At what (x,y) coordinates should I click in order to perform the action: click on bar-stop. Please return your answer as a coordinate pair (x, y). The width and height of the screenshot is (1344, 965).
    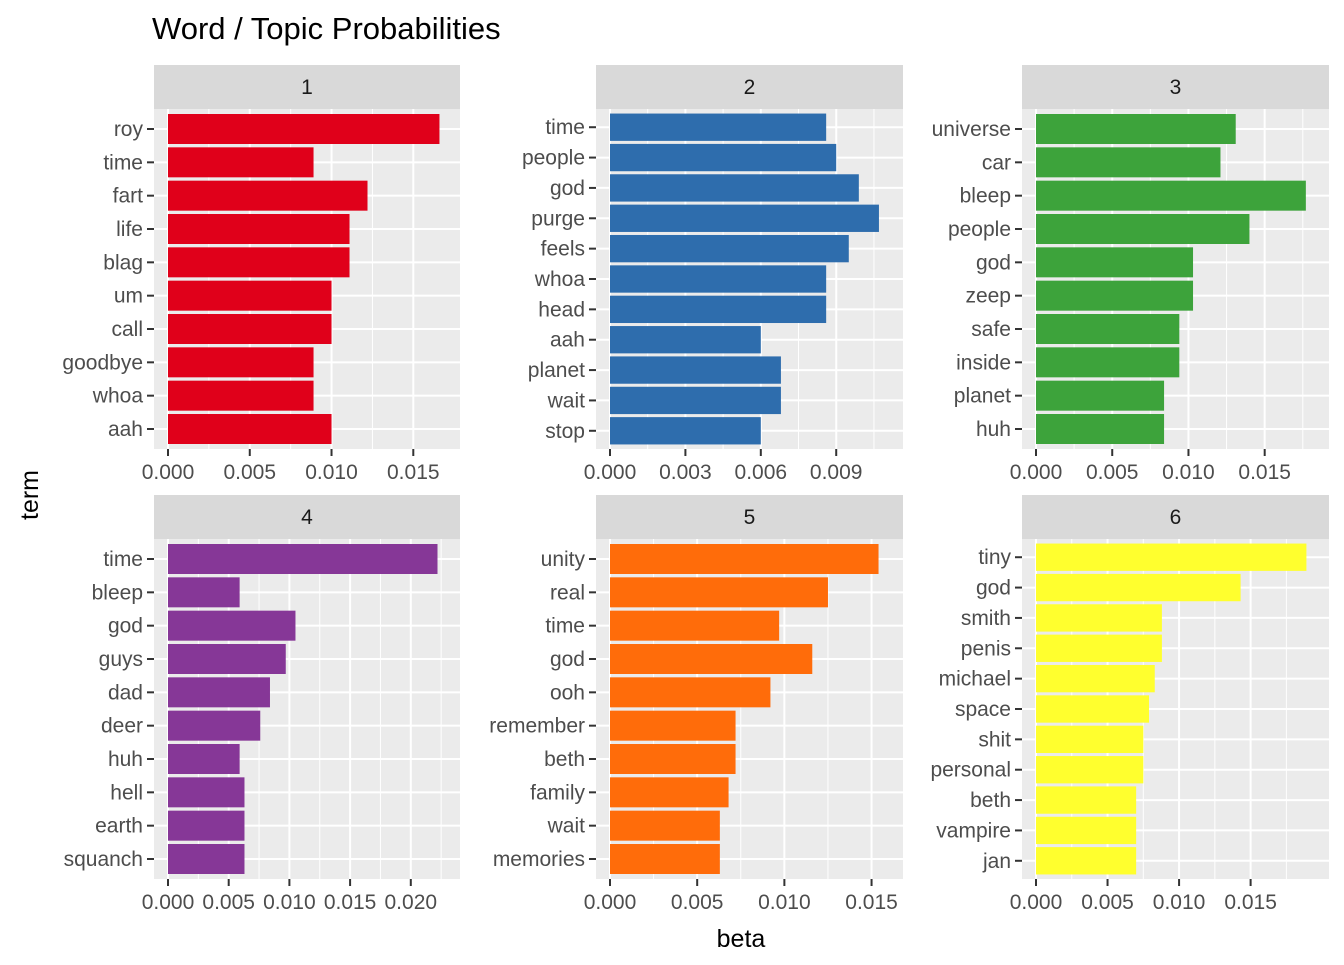
    Looking at the image, I should click on (685, 431).